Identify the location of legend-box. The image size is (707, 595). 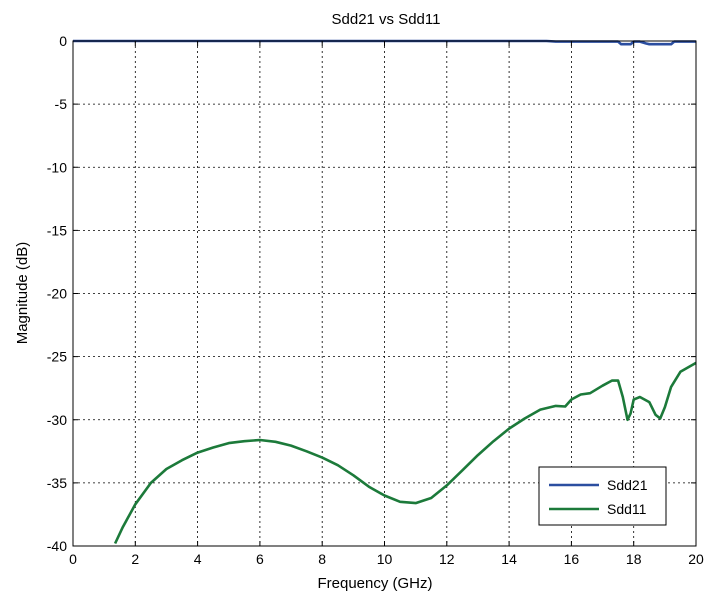
(602, 496).